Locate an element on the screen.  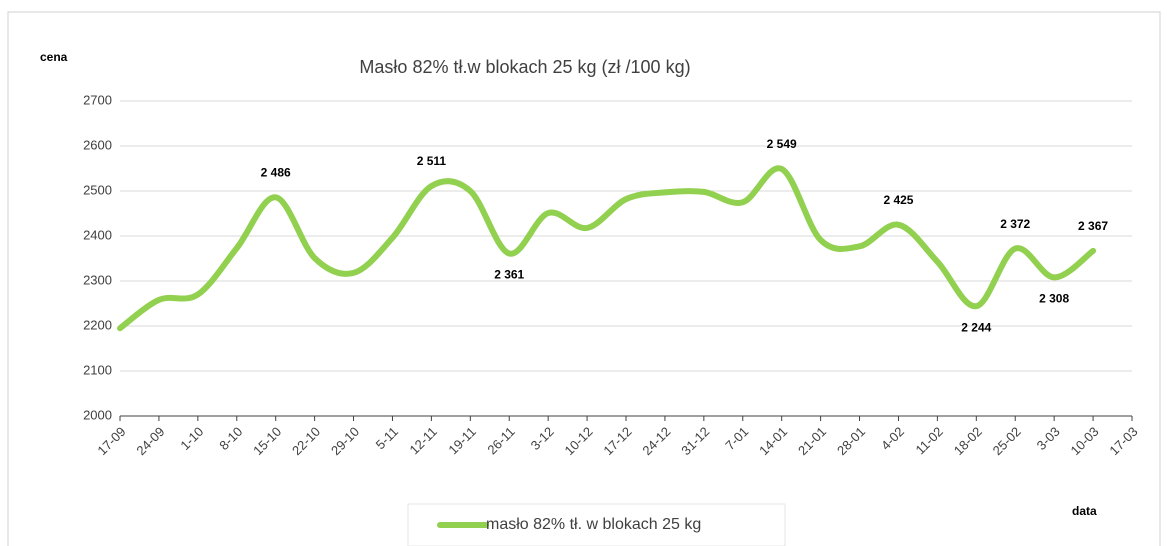
x-tick-label: 31-12 is located at coordinates (695, 441).